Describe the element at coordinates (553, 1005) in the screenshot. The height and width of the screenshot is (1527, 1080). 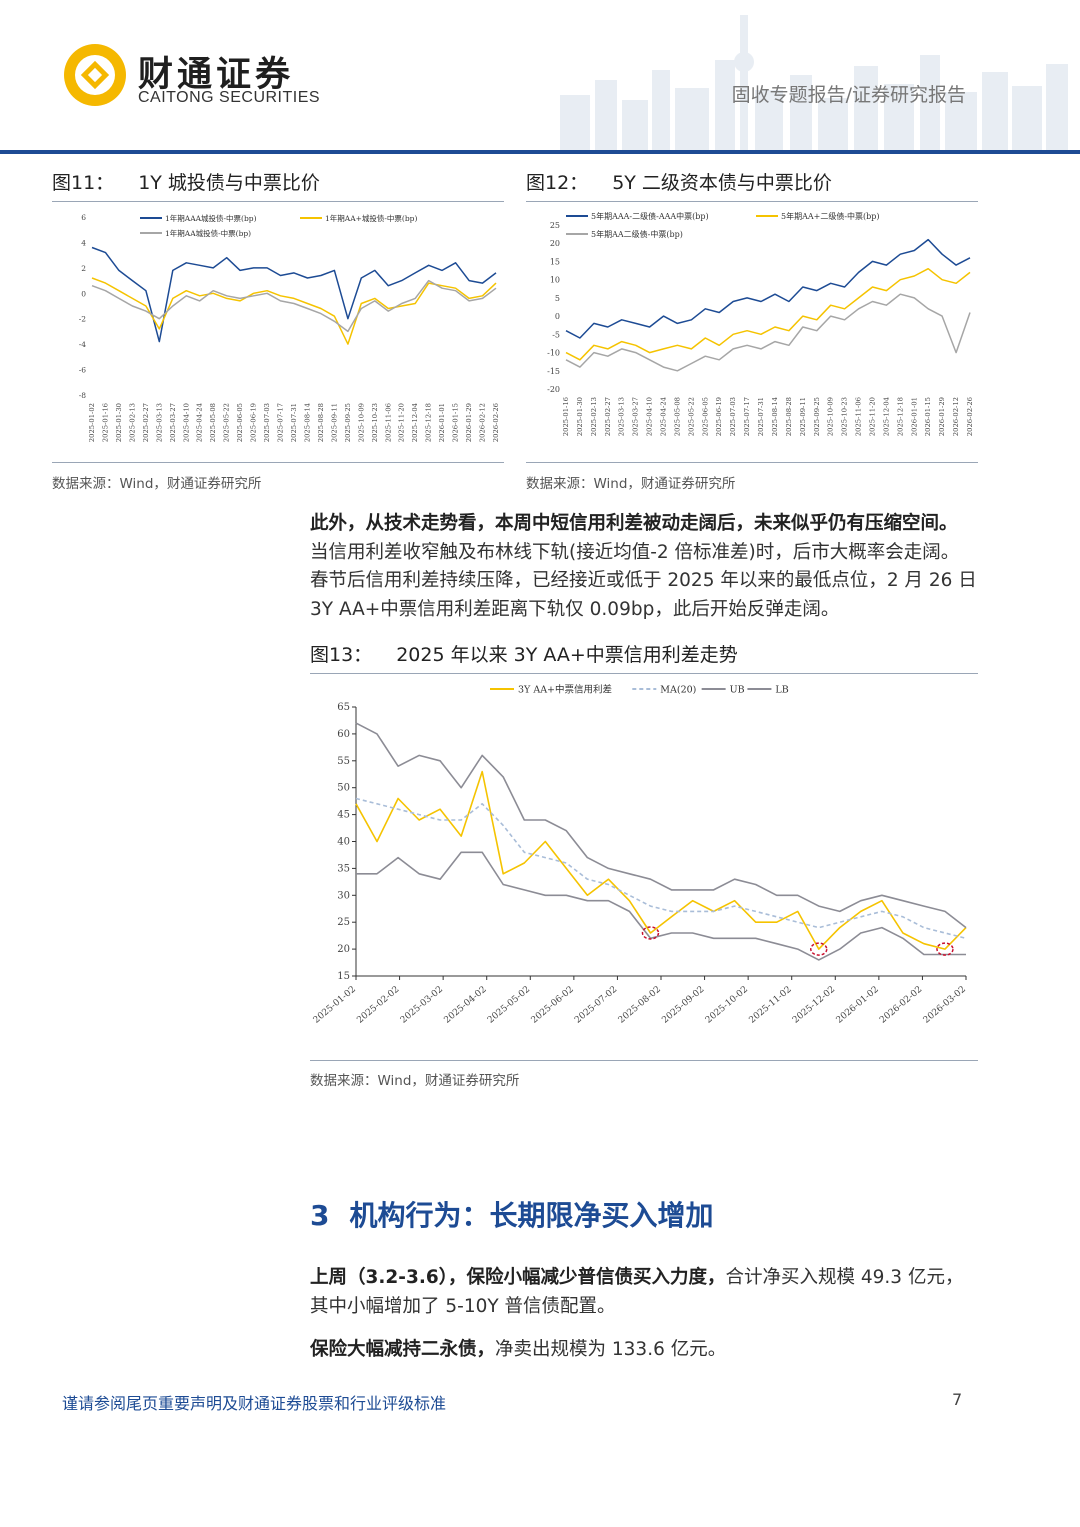
I see `x-tick-label: 2025-06-02` at that location.